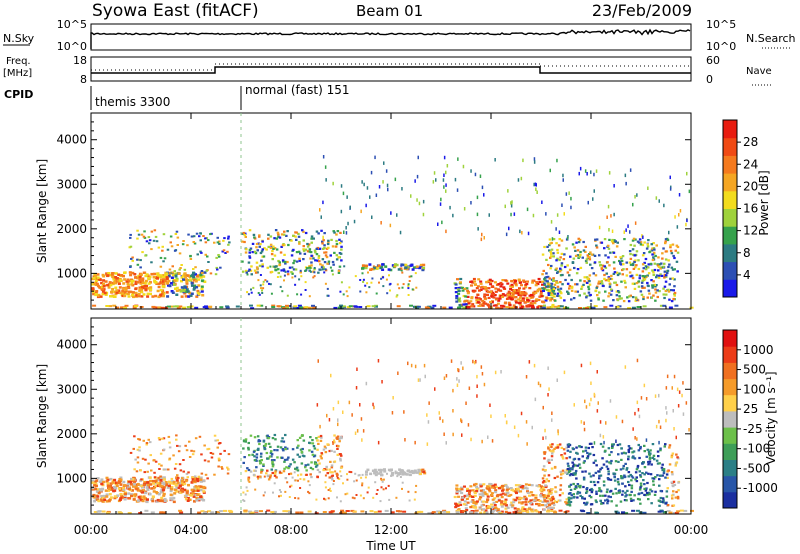 Image resolution: width=800 pixels, height=554 pixels. What do you see at coordinates (390, 38) in the screenshot?
I see `sky-trace` at bounding box center [390, 38].